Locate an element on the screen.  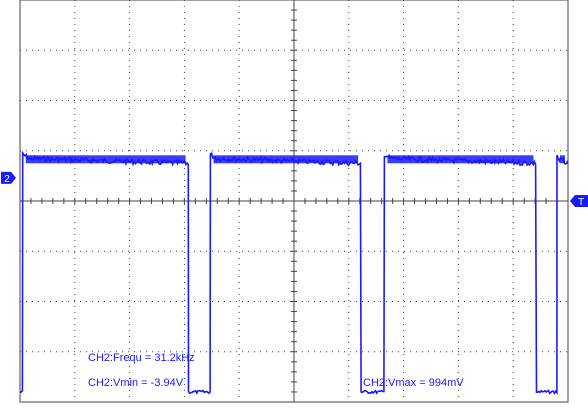
trigger-level-marker-label: T is located at coordinates (581, 202).